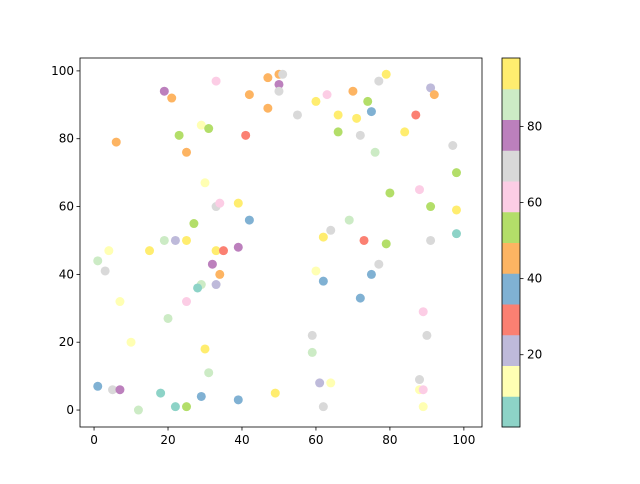 The image size is (640, 484). What do you see at coordinates (534, 279) in the screenshot?
I see `colorbar-tick-label: 40` at bounding box center [534, 279].